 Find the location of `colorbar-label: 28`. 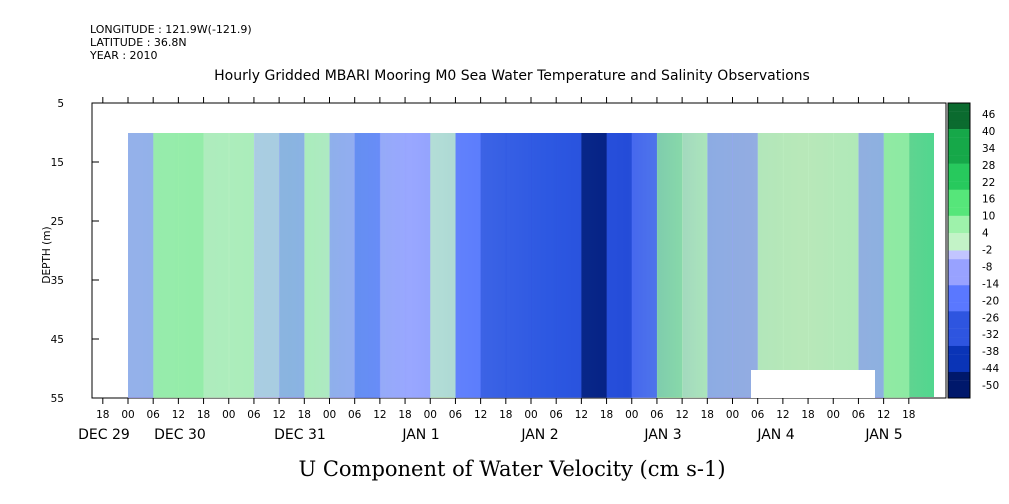

colorbar-label: 28 is located at coordinates (988, 166).